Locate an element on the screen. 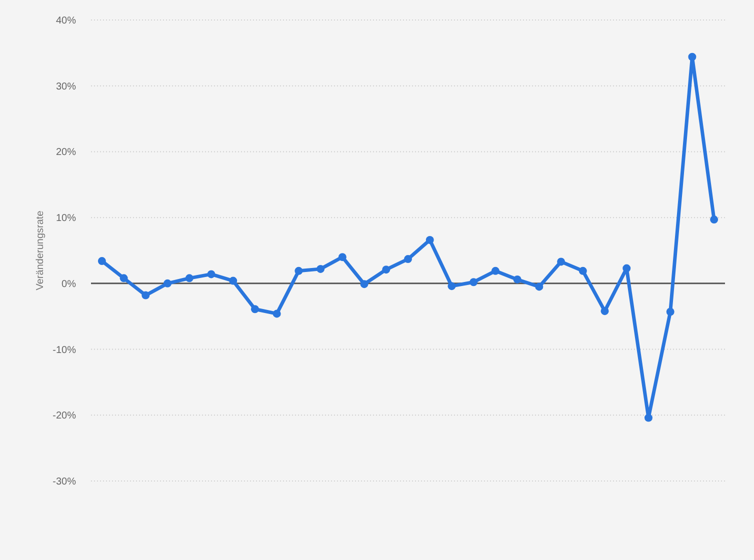 This screenshot has height=560, width=754. y-tick-label: -30% is located at coordinates (64, 482).